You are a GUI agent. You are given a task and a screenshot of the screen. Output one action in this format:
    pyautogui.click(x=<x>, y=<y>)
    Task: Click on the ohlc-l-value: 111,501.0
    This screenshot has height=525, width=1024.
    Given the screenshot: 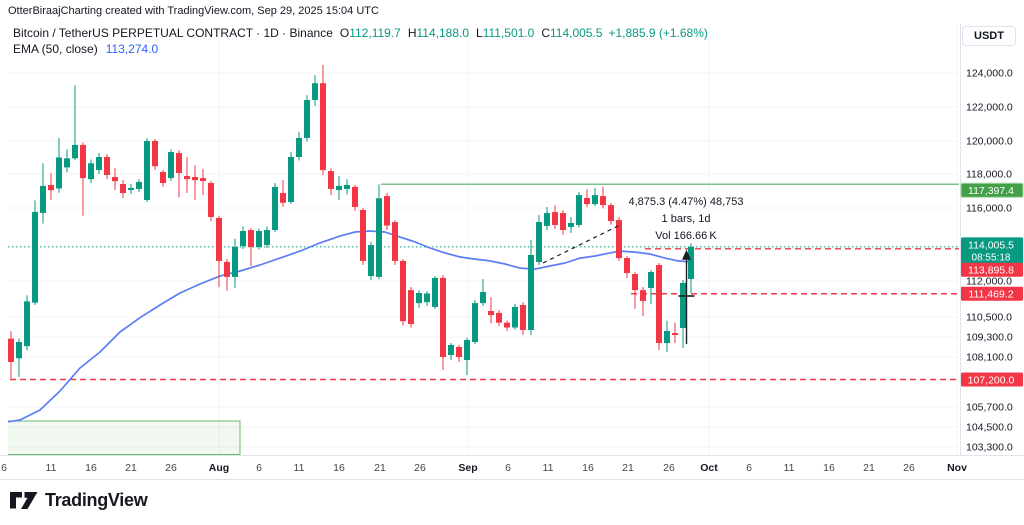 What is the action you would take?
    pyautogui.click(x=508, y=33)
    